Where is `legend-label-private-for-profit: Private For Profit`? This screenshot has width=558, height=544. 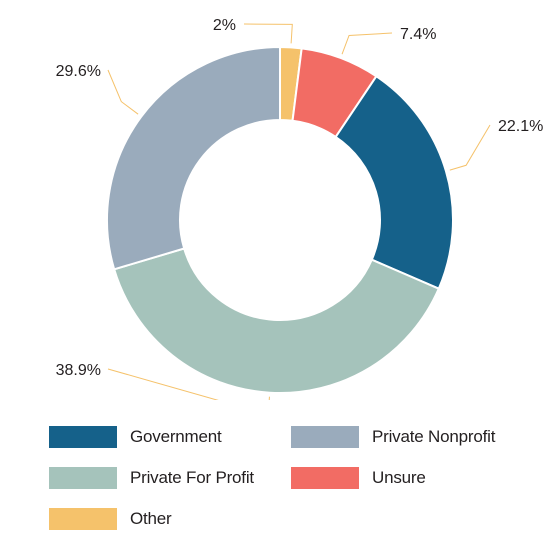
legend-label-private-for-profit: Private For Profit is located at coordinates (192, 477).